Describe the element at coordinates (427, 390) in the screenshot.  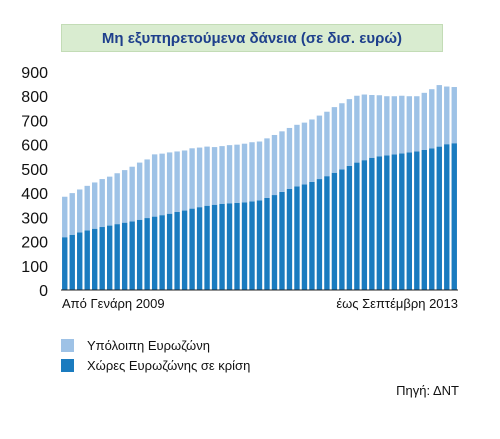
I see `source-note: Πηγή: ΔΝΤ` at that location.